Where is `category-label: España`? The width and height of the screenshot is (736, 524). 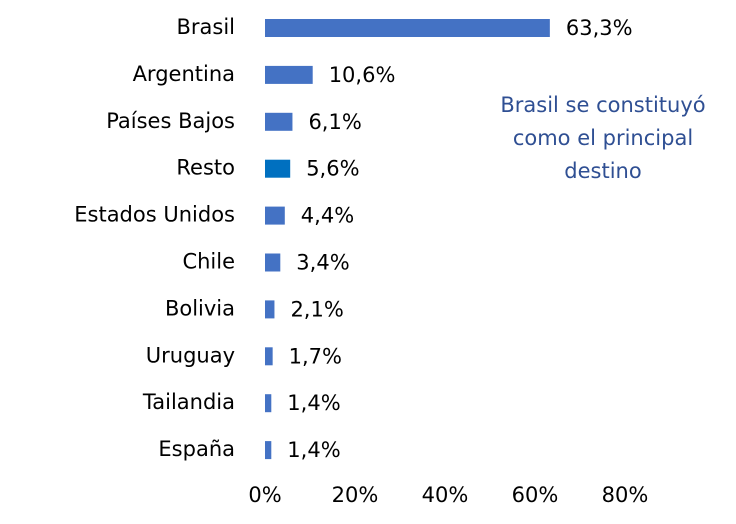 category-label: España is located at coordinates (196, 449).